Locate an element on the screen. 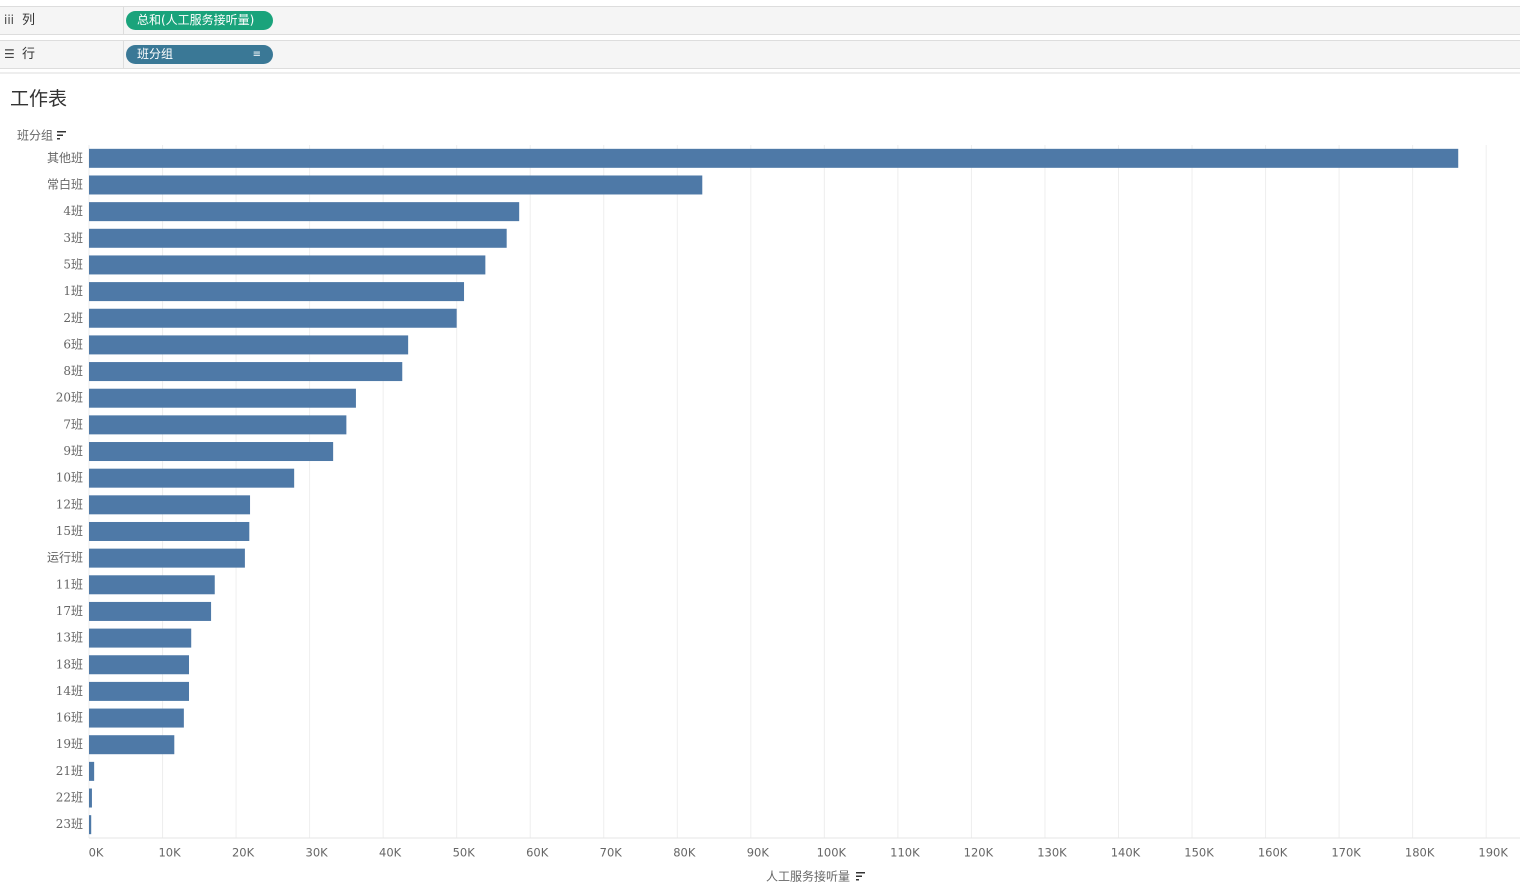 Image resolution: width=1520 pixels, height=891 pixels. y-tick-label: 运行班 is located at coordinates (65, 558).